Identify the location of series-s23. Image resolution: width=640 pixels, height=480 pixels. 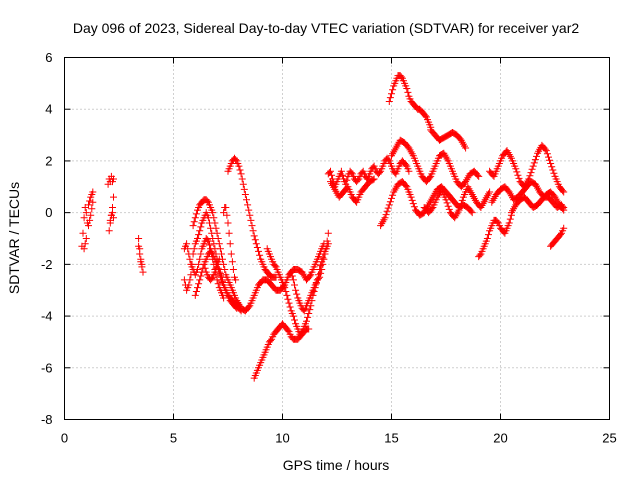
(410, 101).